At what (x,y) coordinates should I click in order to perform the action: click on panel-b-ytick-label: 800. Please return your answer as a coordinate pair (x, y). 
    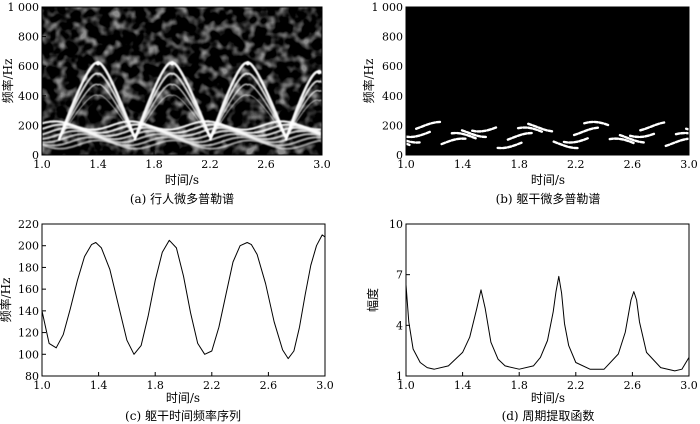
    Looking at the image, I should click on (392, 37).